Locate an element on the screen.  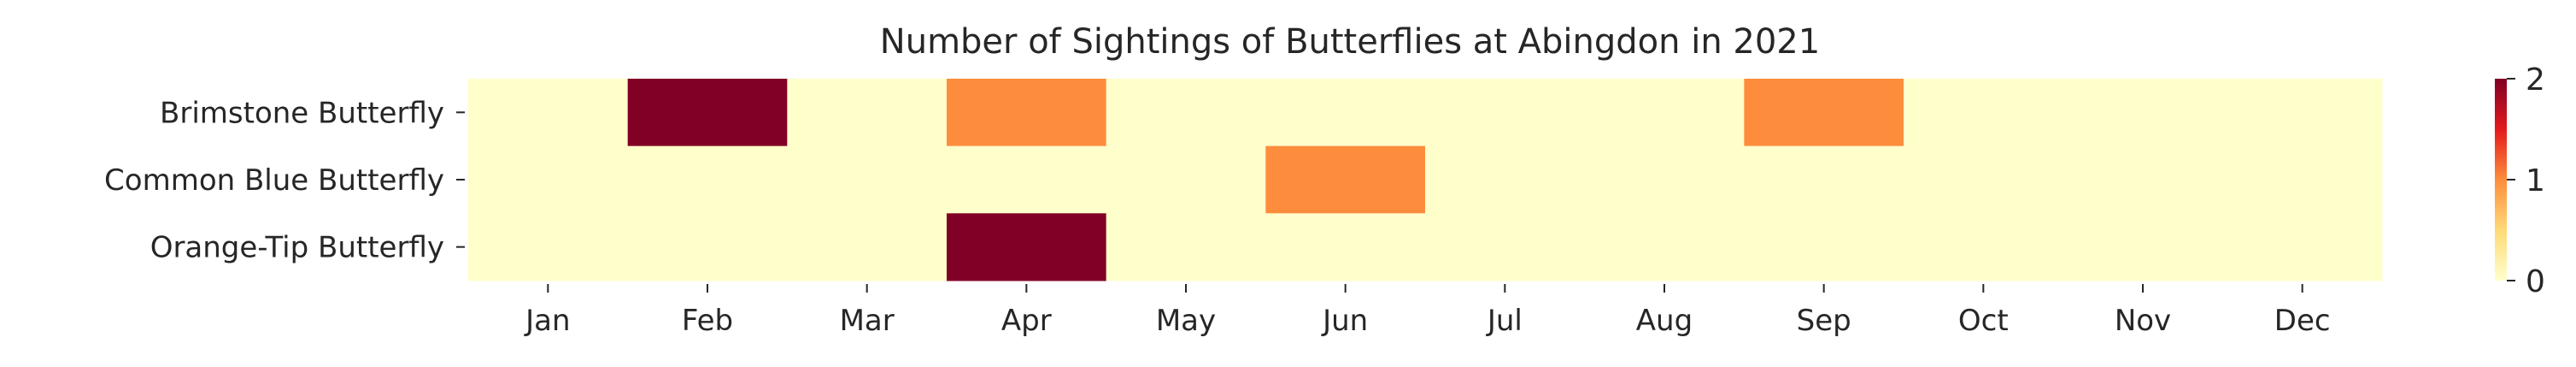
x-tick-label: Jul is located at coordinates (1504, 321).